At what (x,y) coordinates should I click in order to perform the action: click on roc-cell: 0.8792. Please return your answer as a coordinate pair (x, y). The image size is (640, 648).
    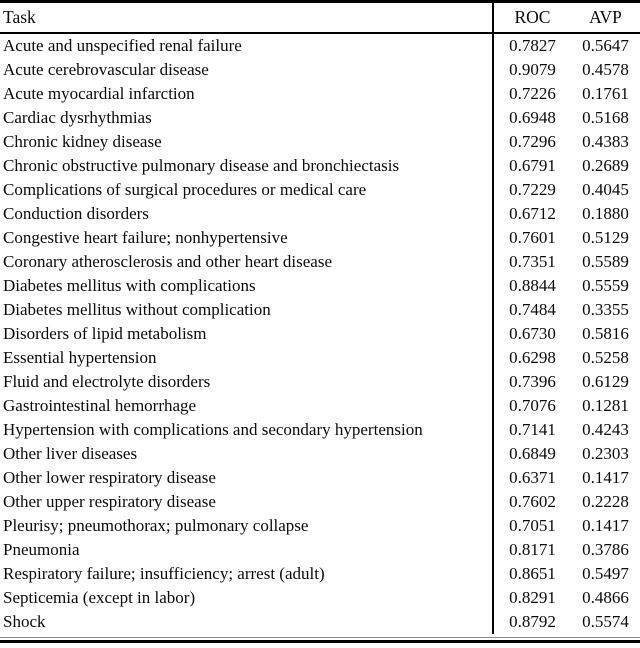
    Looking at the image, I should click on (531, 622).